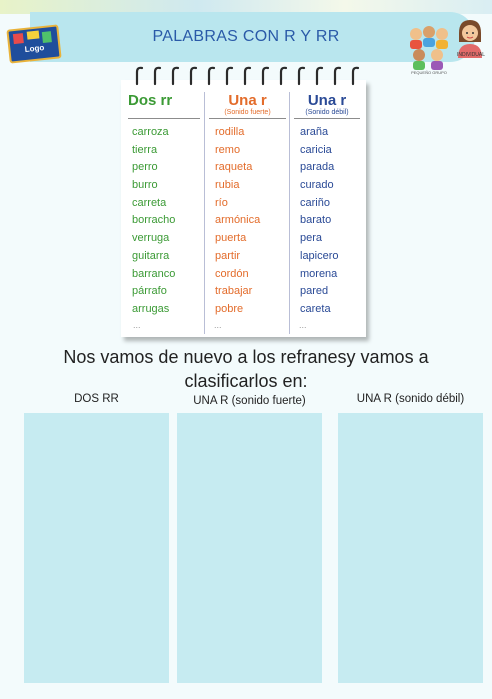 The image size is (492, 699). What do you see at coordinates (145, 185) in the screenshot?
I see `word-item: burro` at bounding box center [145, 185].